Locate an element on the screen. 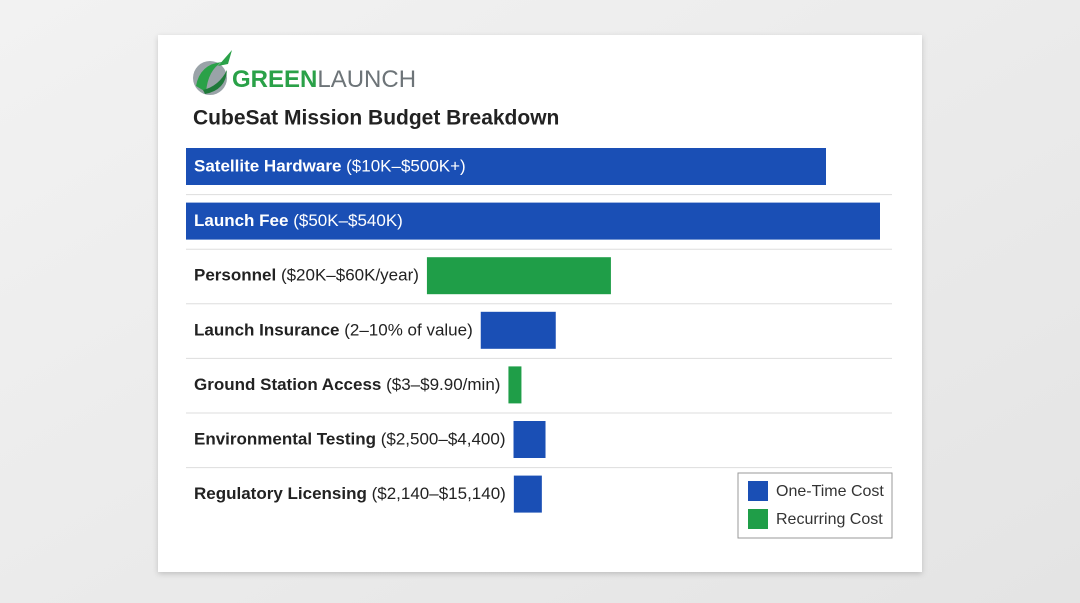  category-name: Launch Fee is located at coordinates (241, 221).